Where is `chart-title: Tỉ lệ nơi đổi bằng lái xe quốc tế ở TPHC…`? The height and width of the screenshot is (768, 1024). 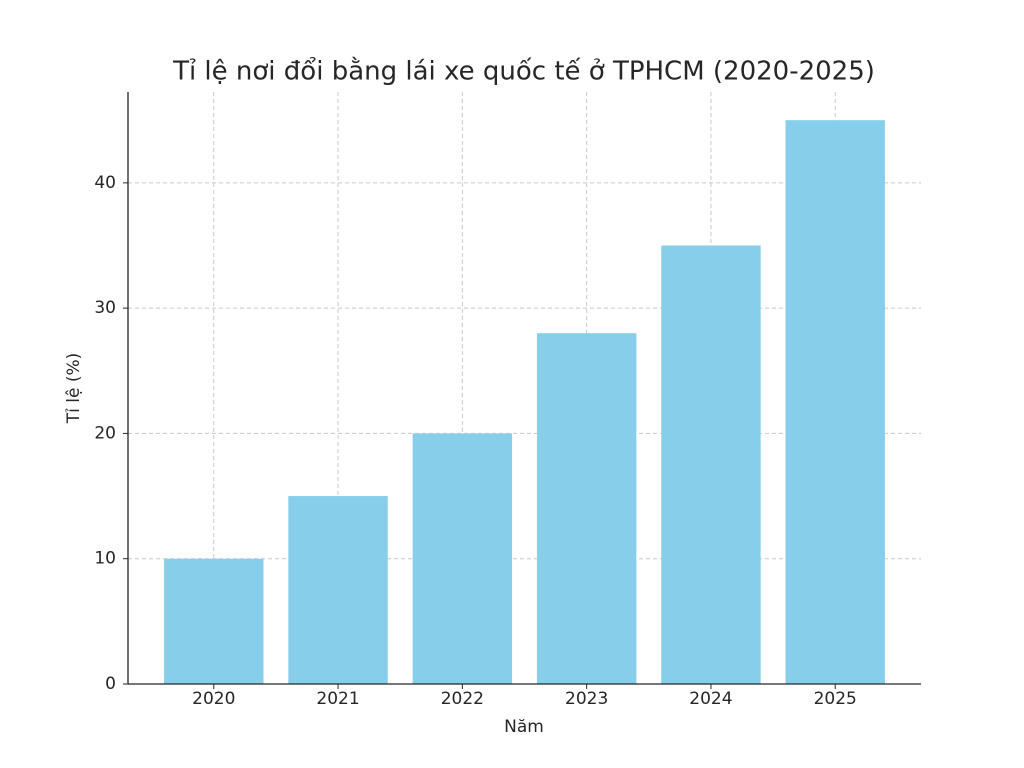 chart-title: Tỉ lệ nơi đổi bằng lái xe quốc tế ở TPHC… is located at coordinates (523, 71).